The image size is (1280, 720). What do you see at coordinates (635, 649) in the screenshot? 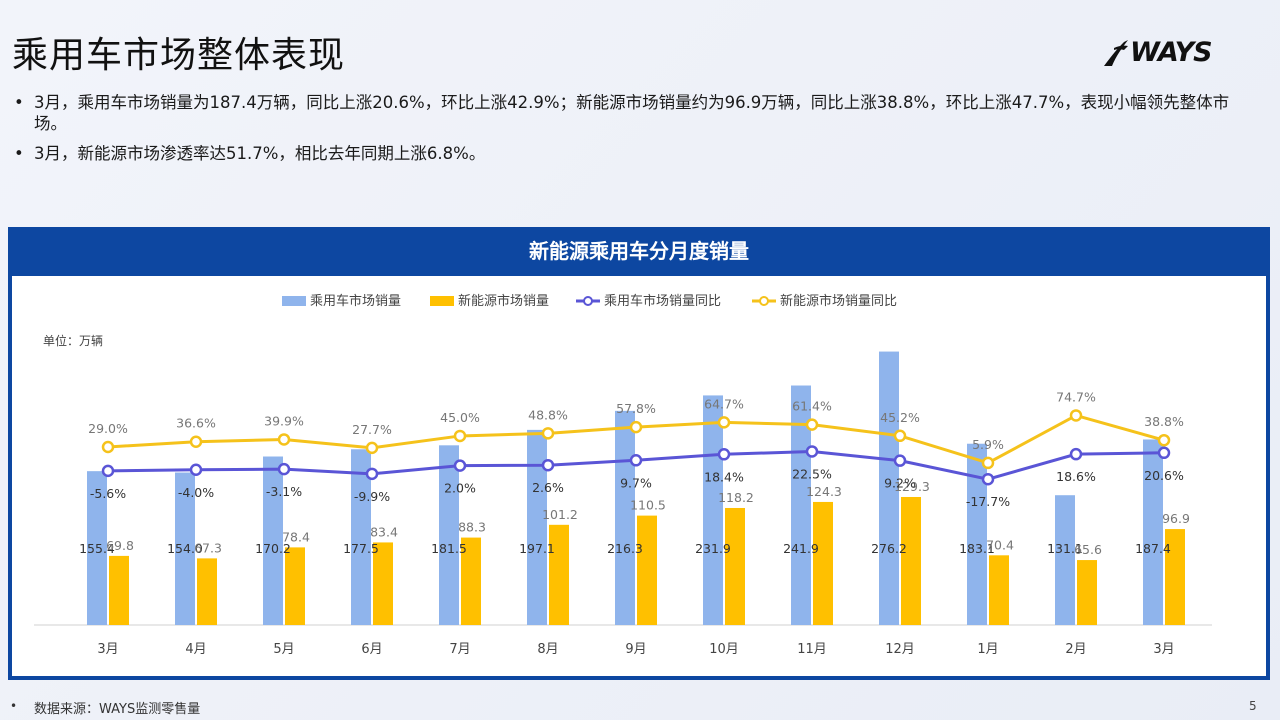
I see `x-tick-label-7: 9月` at bounding box center [635, 649].